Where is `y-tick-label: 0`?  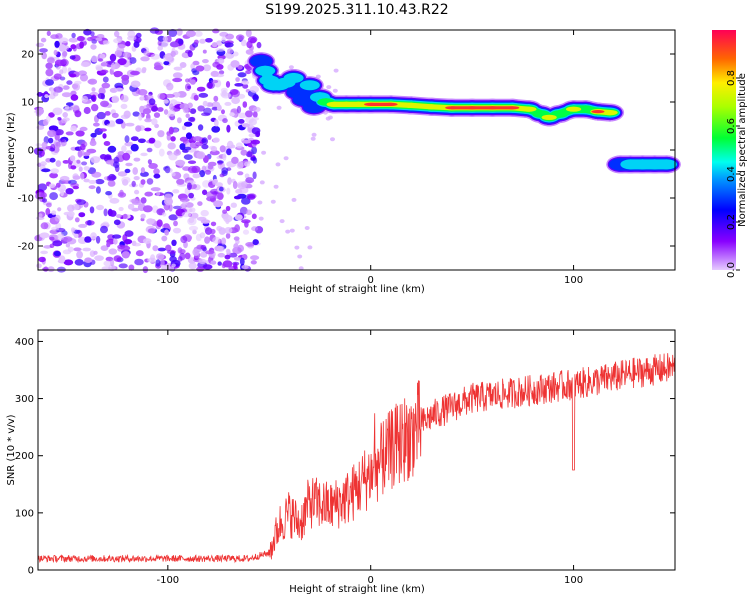
y-tick-label: 0 is located at coordinates (31, 571).